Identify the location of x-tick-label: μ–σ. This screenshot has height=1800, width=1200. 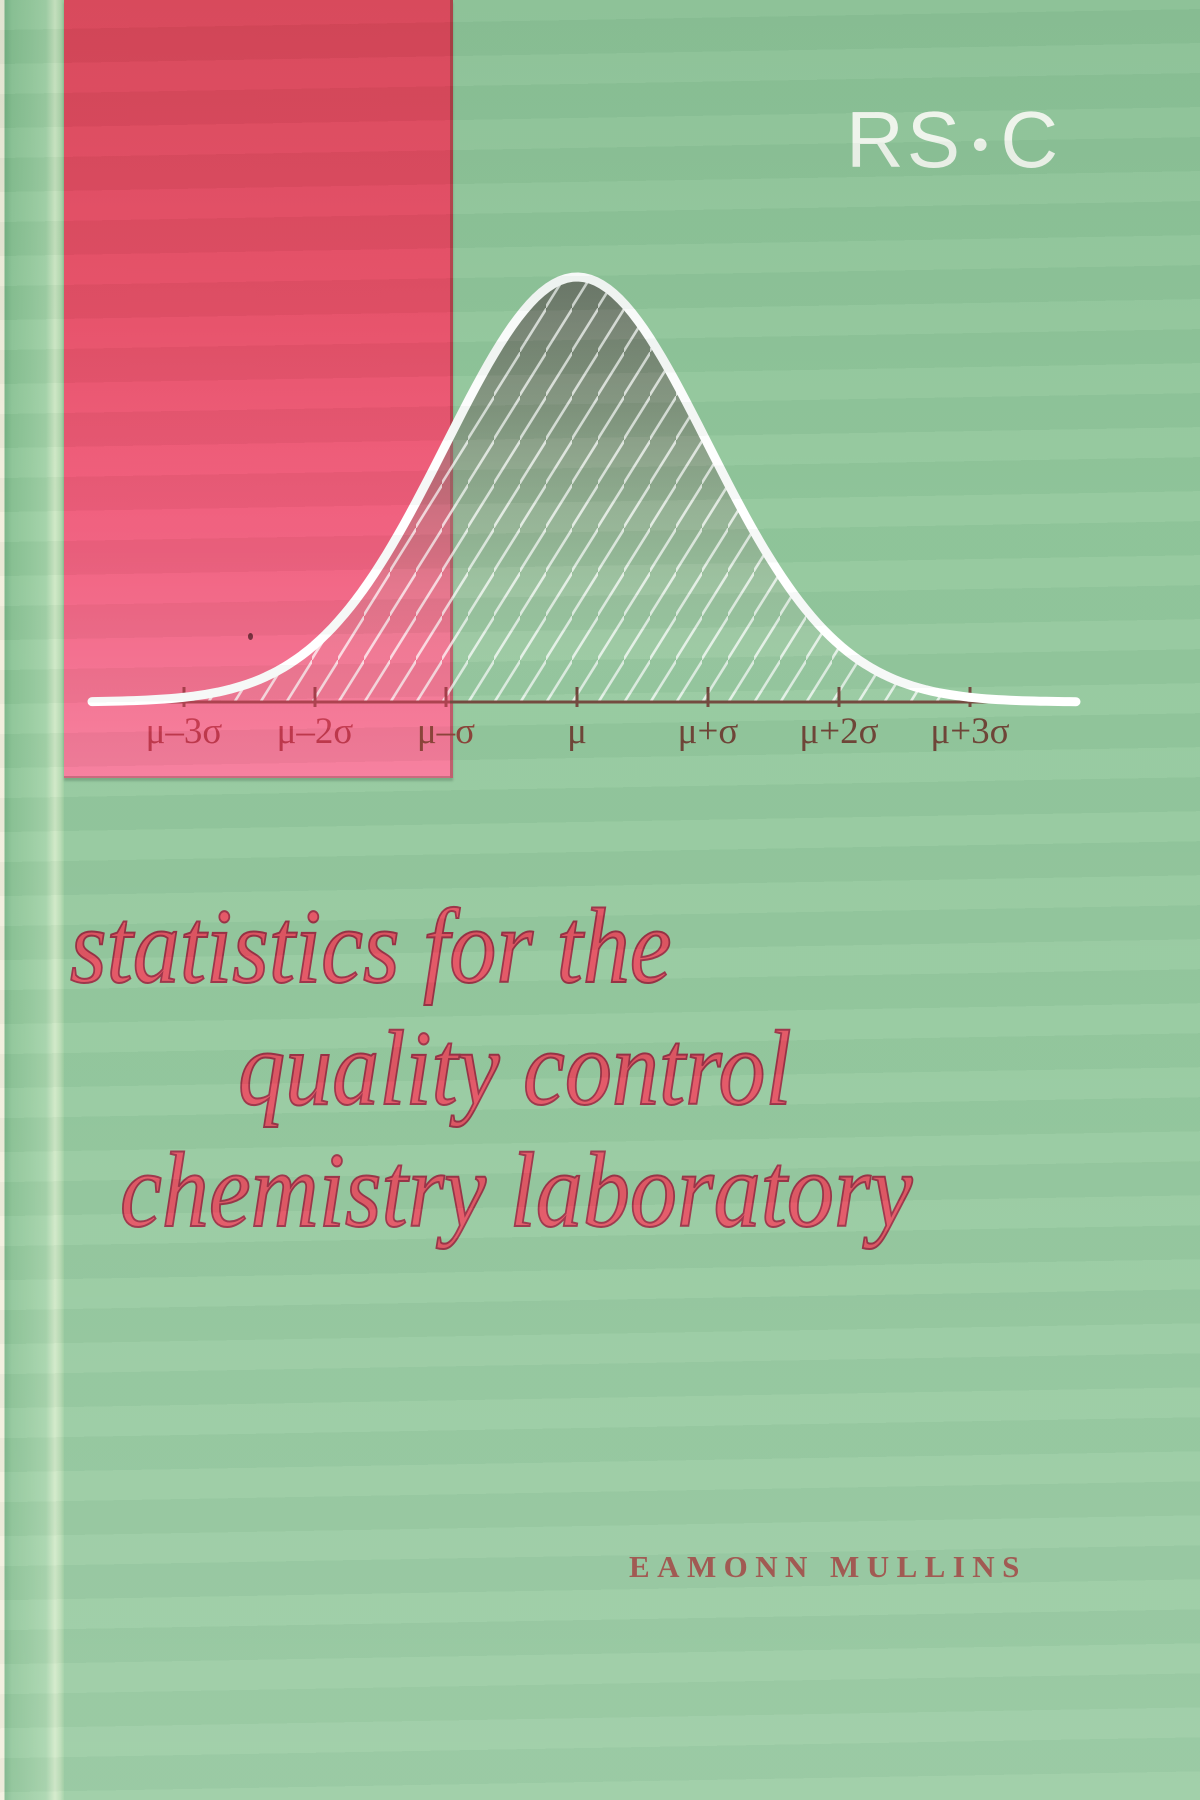
(446, 731).